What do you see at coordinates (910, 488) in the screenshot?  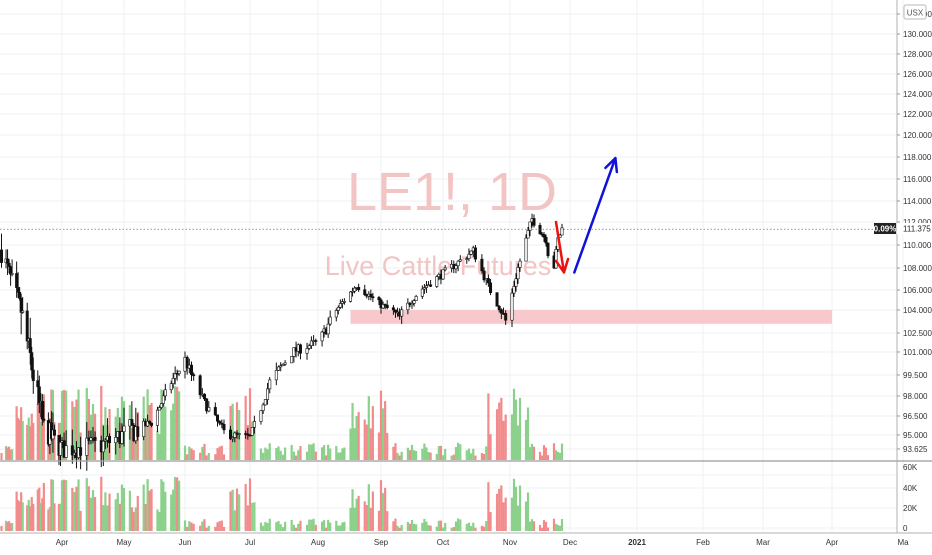 I see `volume-tick-label: 40K` at bounding box center [910, 488].